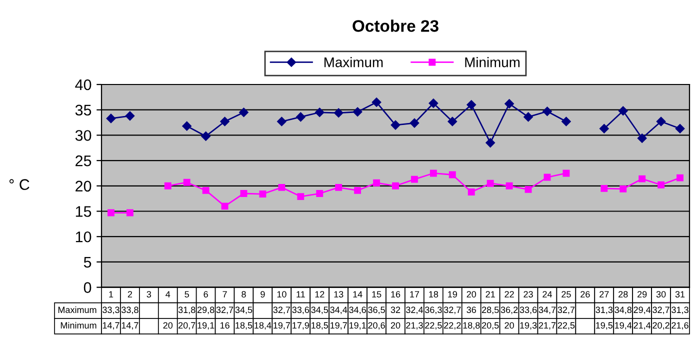  What do you see at coordinates (528, 326) in the screenshot?
I see `data-label: 19,3` at bounding box center [528, 326].